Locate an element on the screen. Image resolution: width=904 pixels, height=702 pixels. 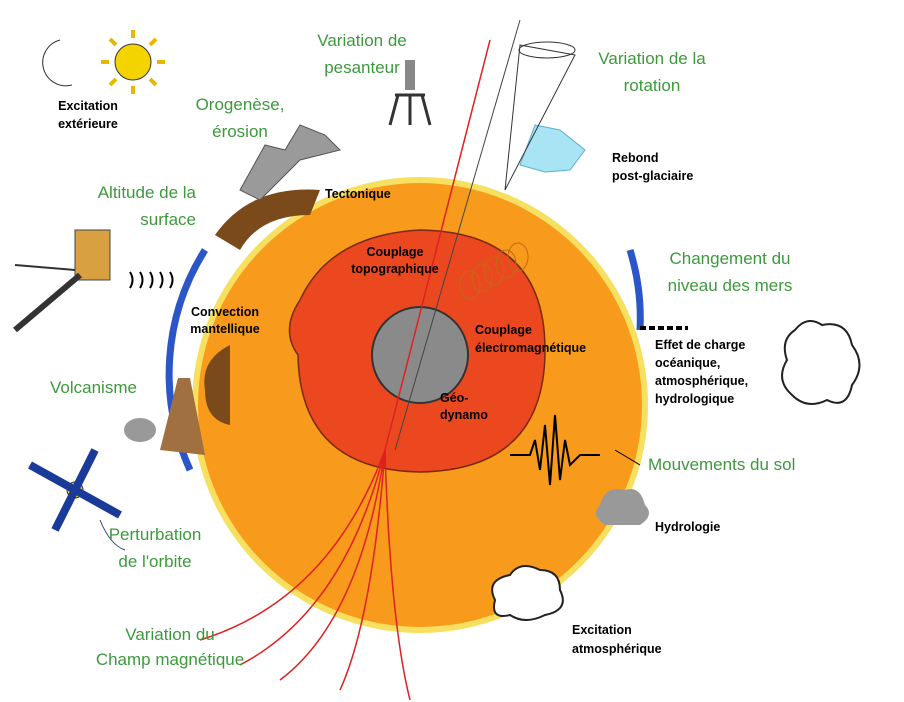
tripod is located at coordinates (410, 109).